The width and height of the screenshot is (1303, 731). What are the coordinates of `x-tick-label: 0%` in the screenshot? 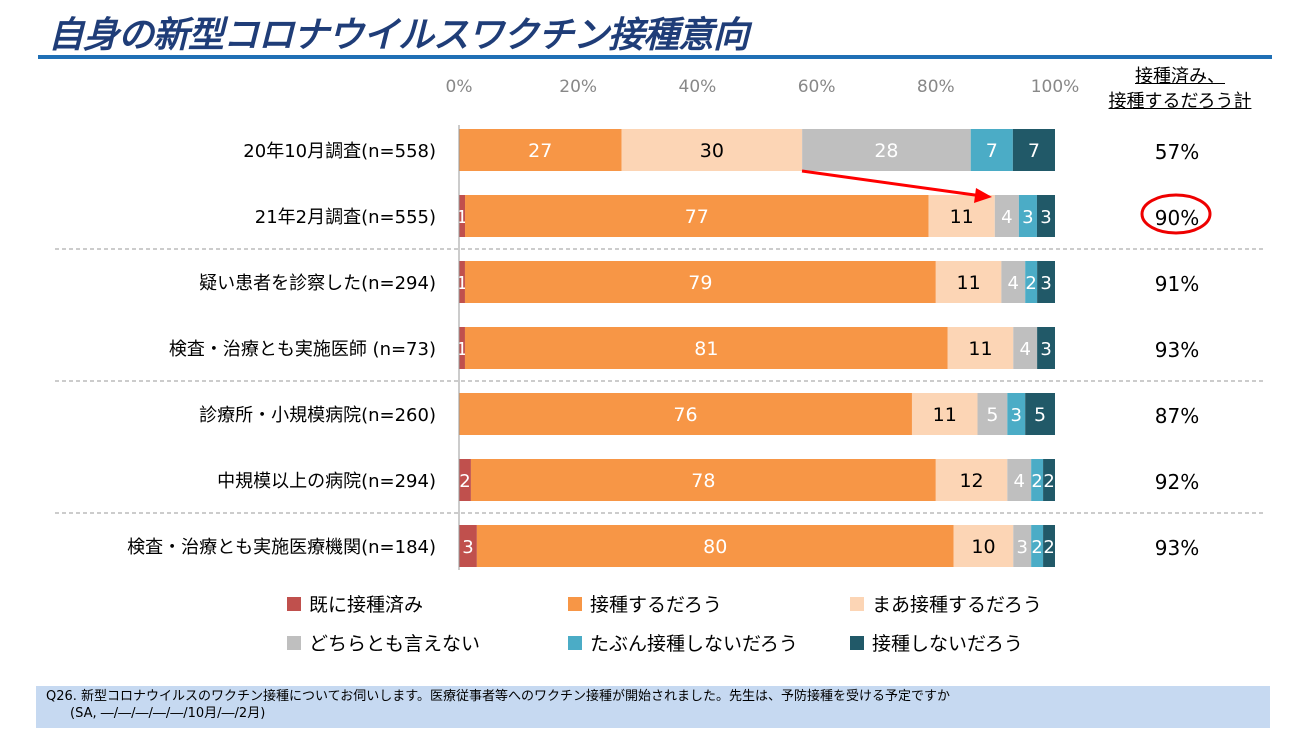 It's located at (459, 87).